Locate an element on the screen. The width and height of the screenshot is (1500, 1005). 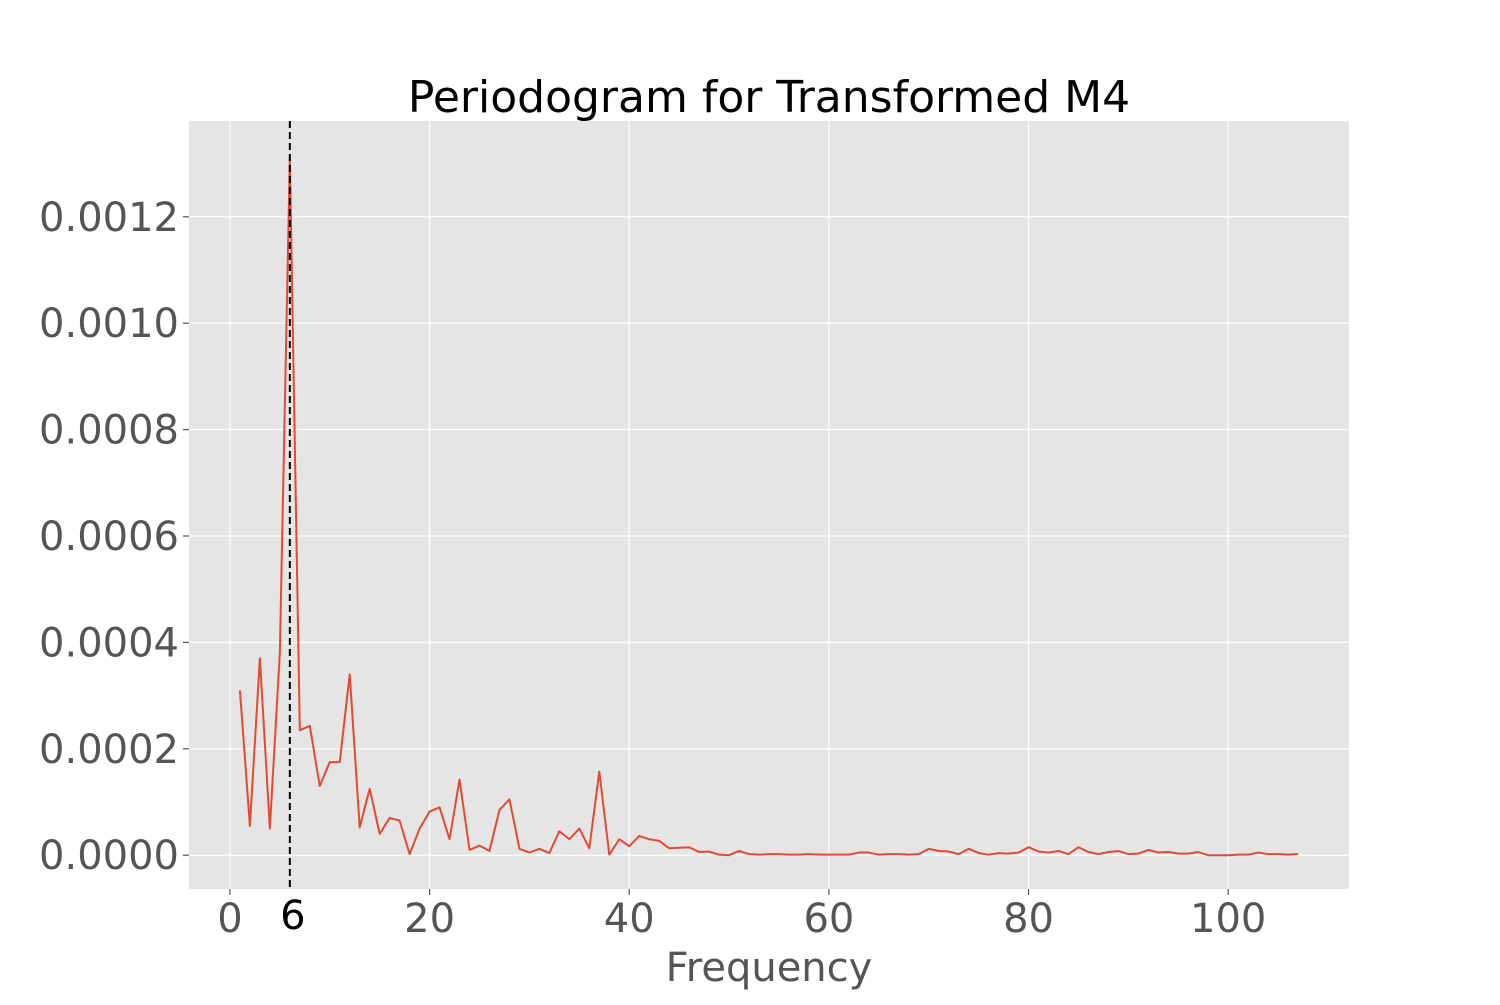
y-tick-label: 0.0002 is located at coordinates (109, 750).